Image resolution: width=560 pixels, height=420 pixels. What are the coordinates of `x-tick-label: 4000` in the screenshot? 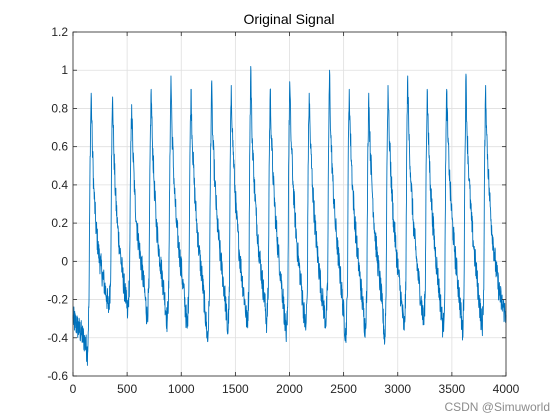 It's located at (506, 389).